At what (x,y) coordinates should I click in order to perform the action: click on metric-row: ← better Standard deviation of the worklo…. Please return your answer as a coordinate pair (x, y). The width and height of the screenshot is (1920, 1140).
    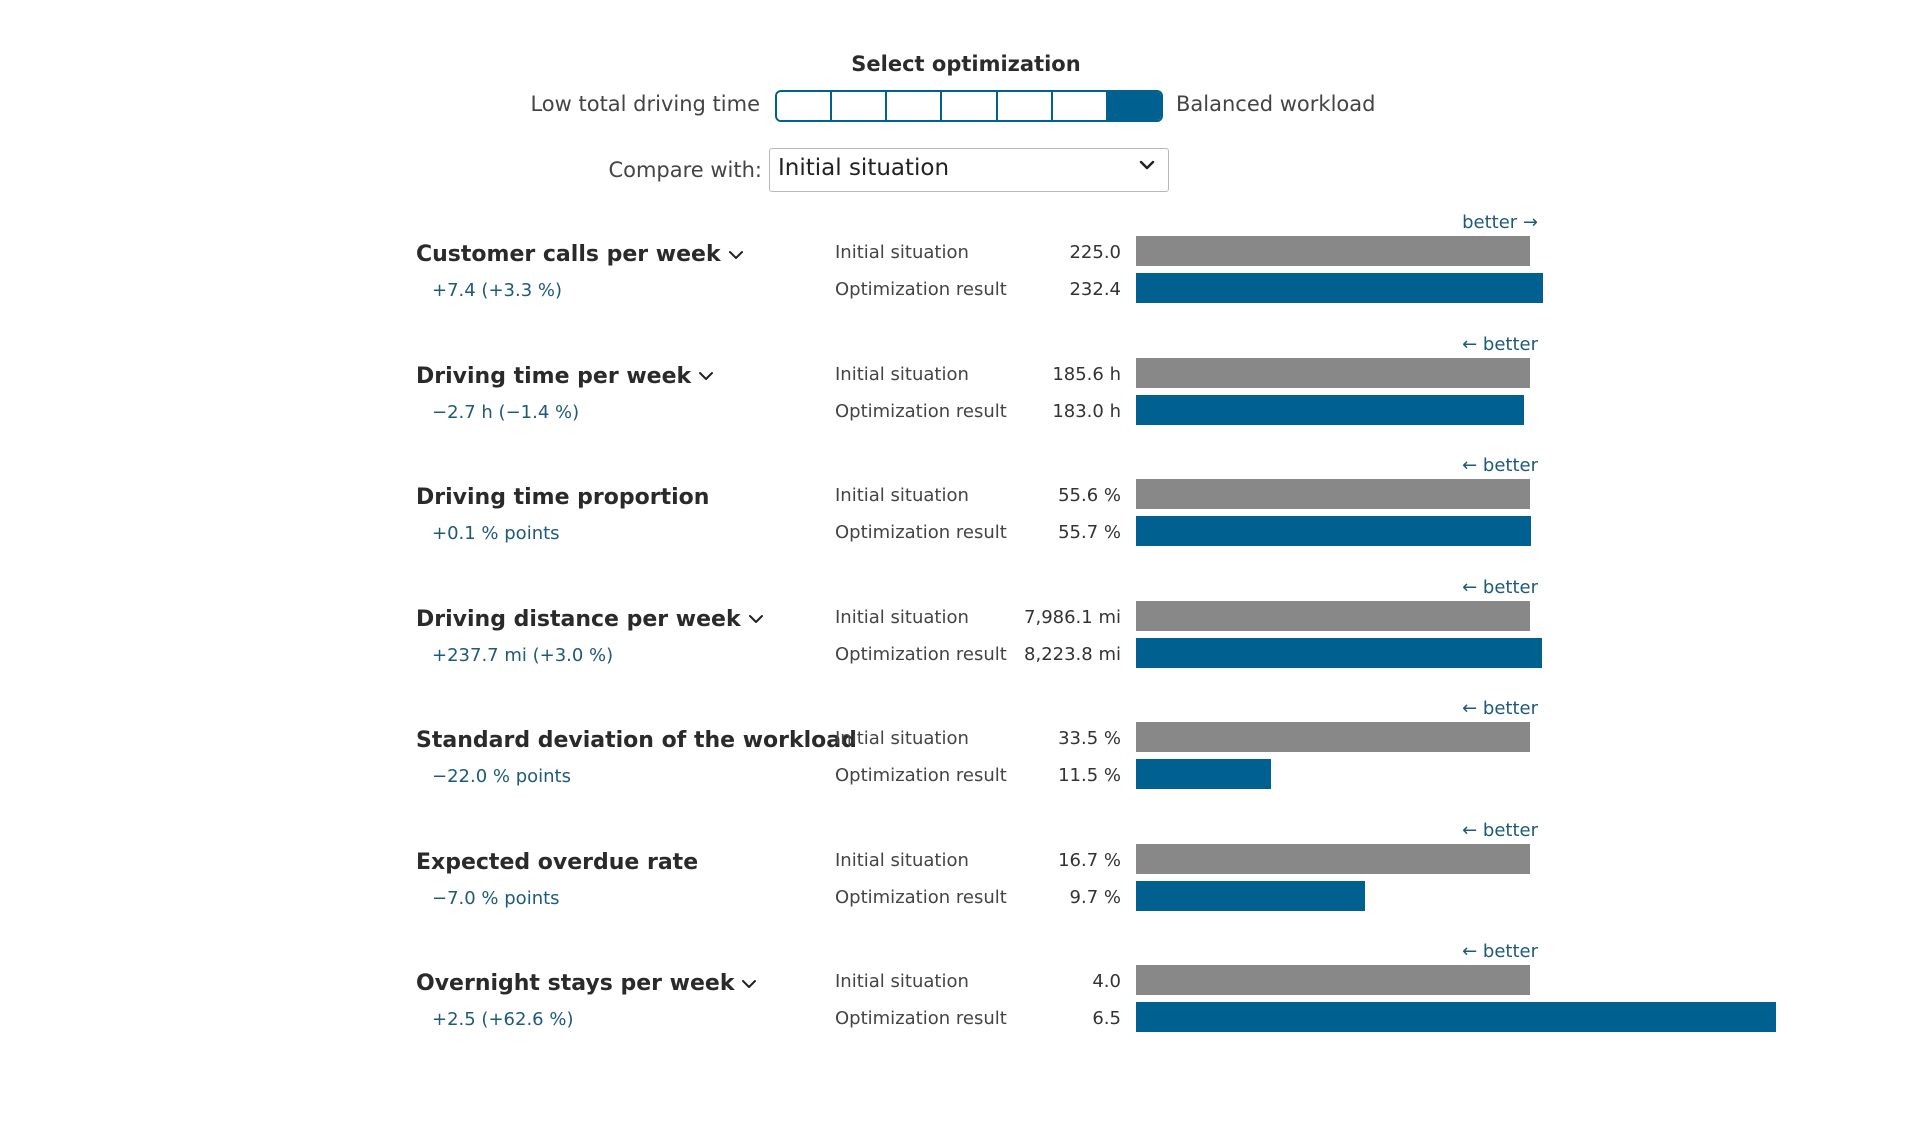
    Looking at the image, I should click on (960, 759).